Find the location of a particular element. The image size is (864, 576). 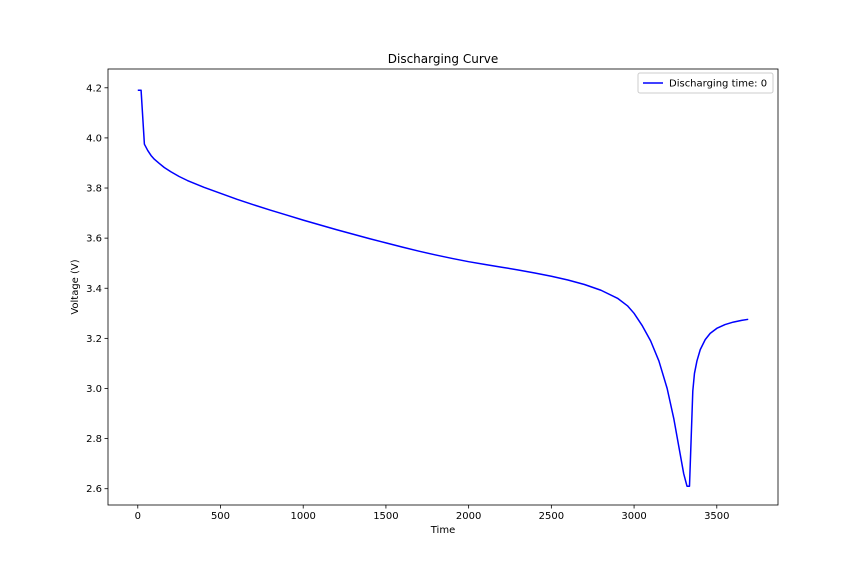

legend-box is located at coordinates (705, 83).